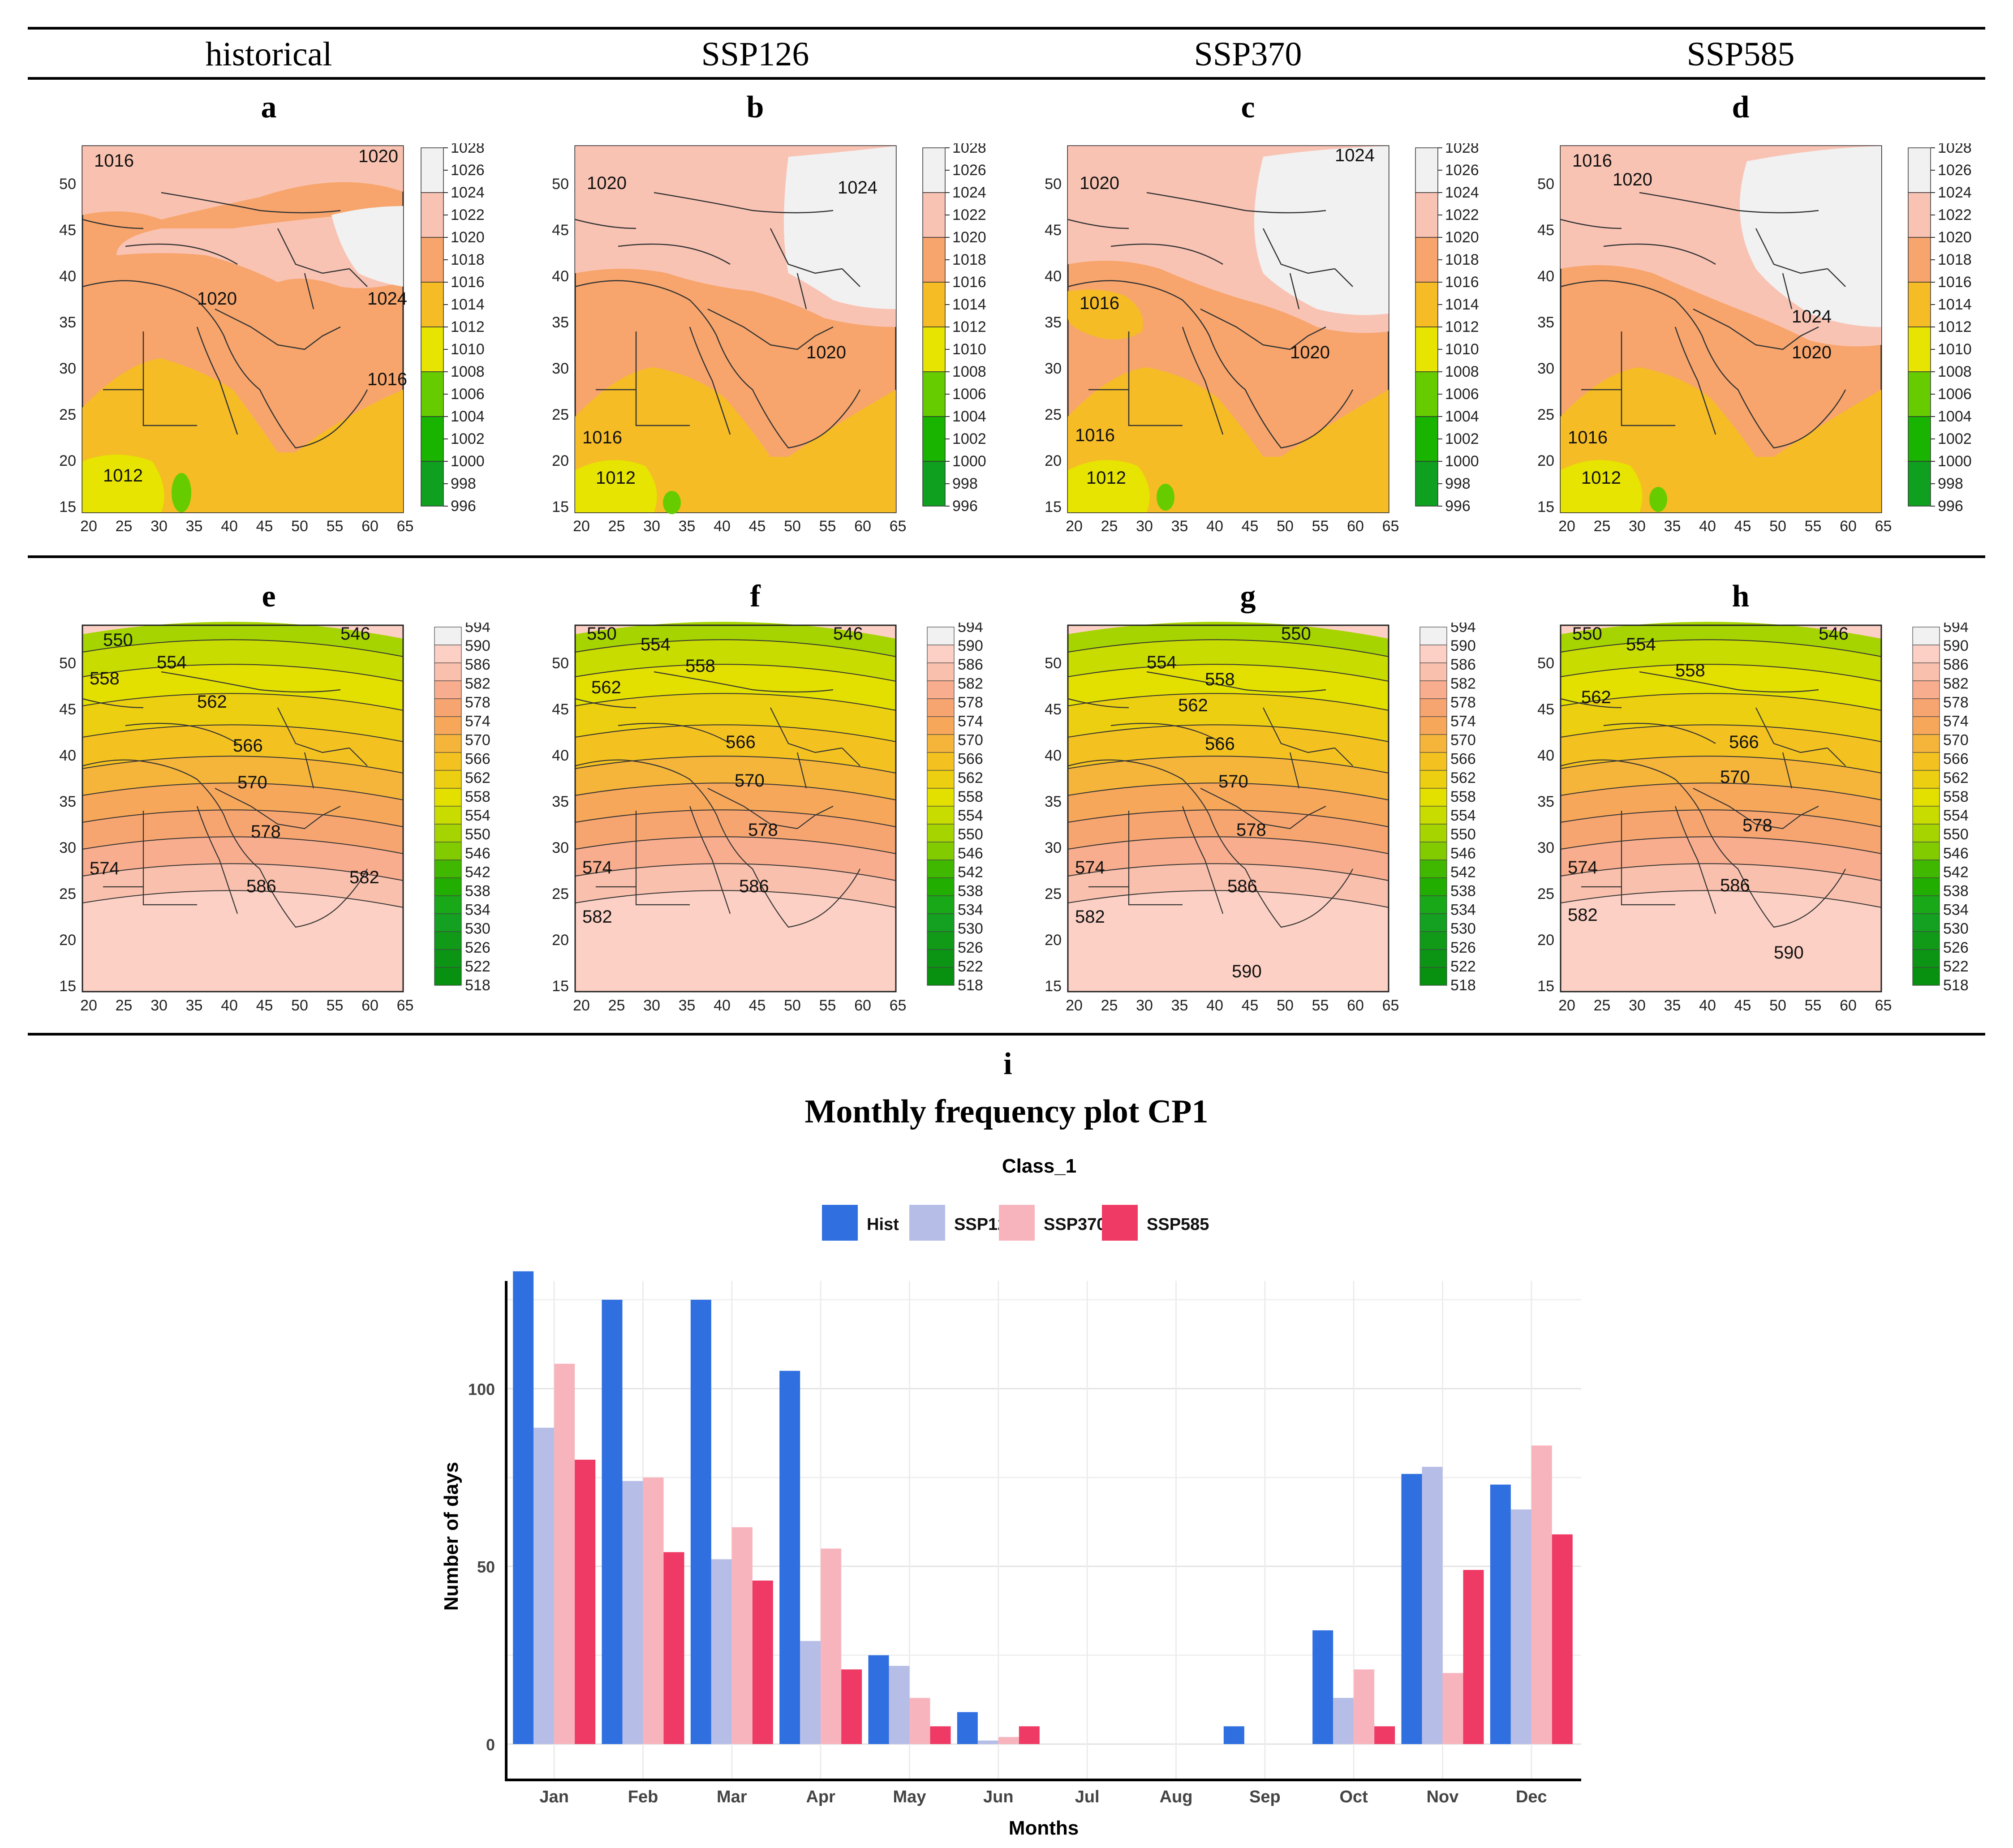 The width and height of the screenshot is (2013, 1848). I want to click on lowest-pressure-zone, so click(1109, 486).